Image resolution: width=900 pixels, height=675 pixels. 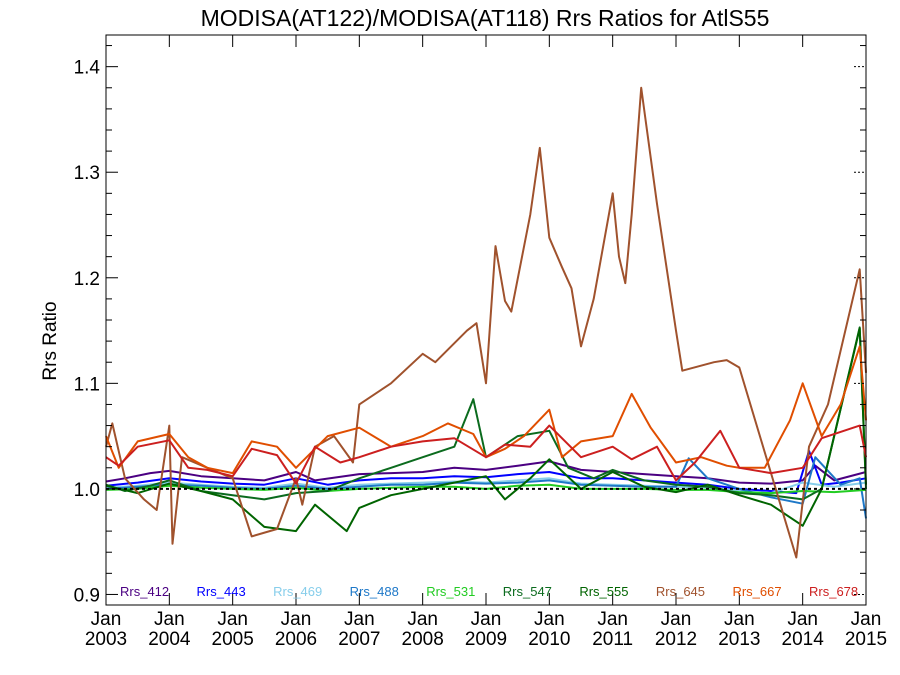 I want to click on legend-entry-rrs-443: Rrs_443, so click(x=221, y=591).